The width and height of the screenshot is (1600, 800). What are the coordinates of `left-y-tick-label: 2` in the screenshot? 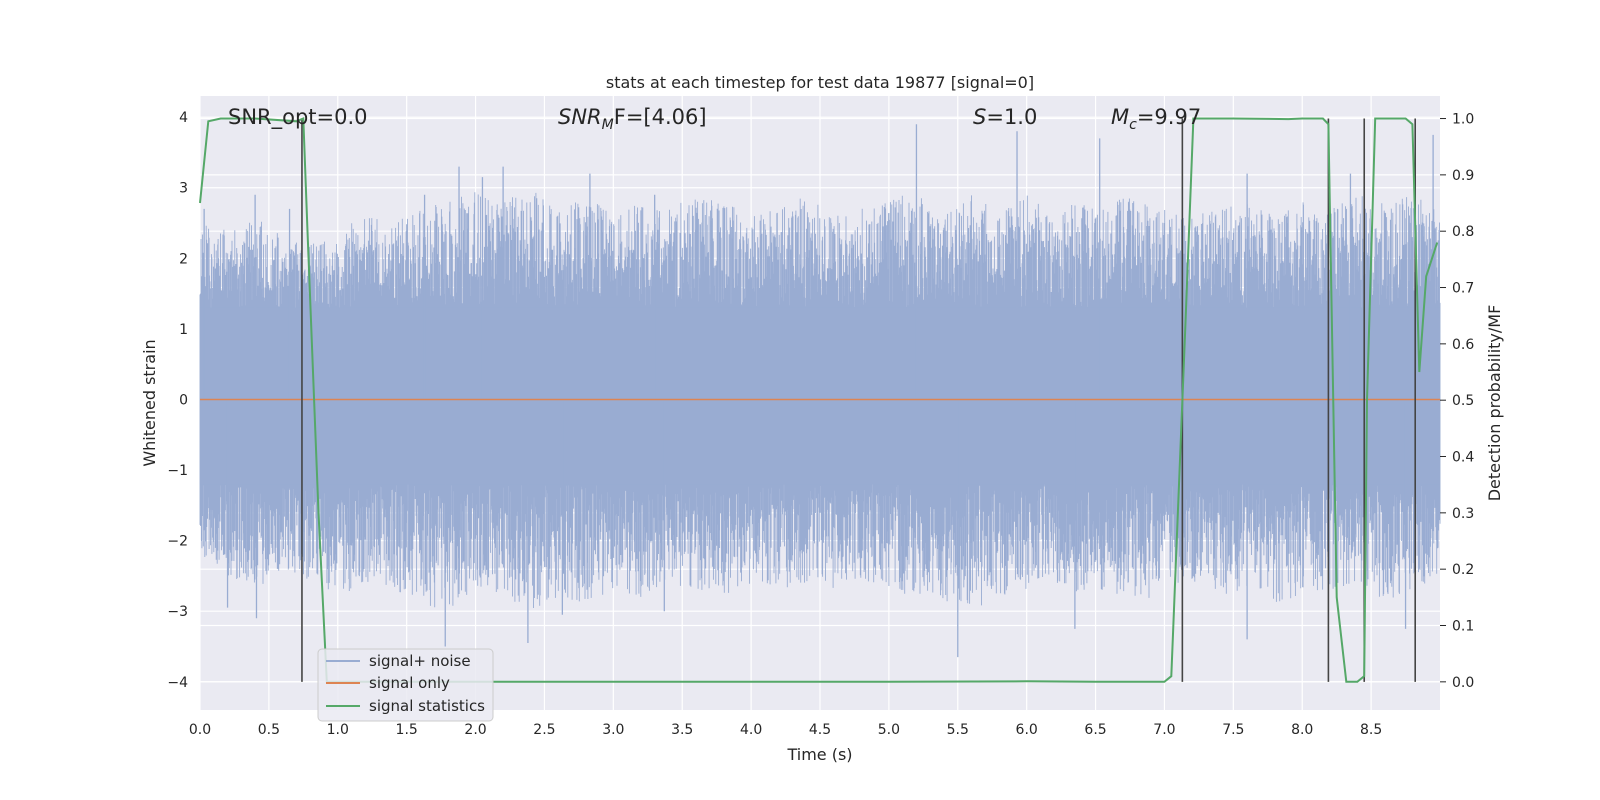 It's located at (183, 259).